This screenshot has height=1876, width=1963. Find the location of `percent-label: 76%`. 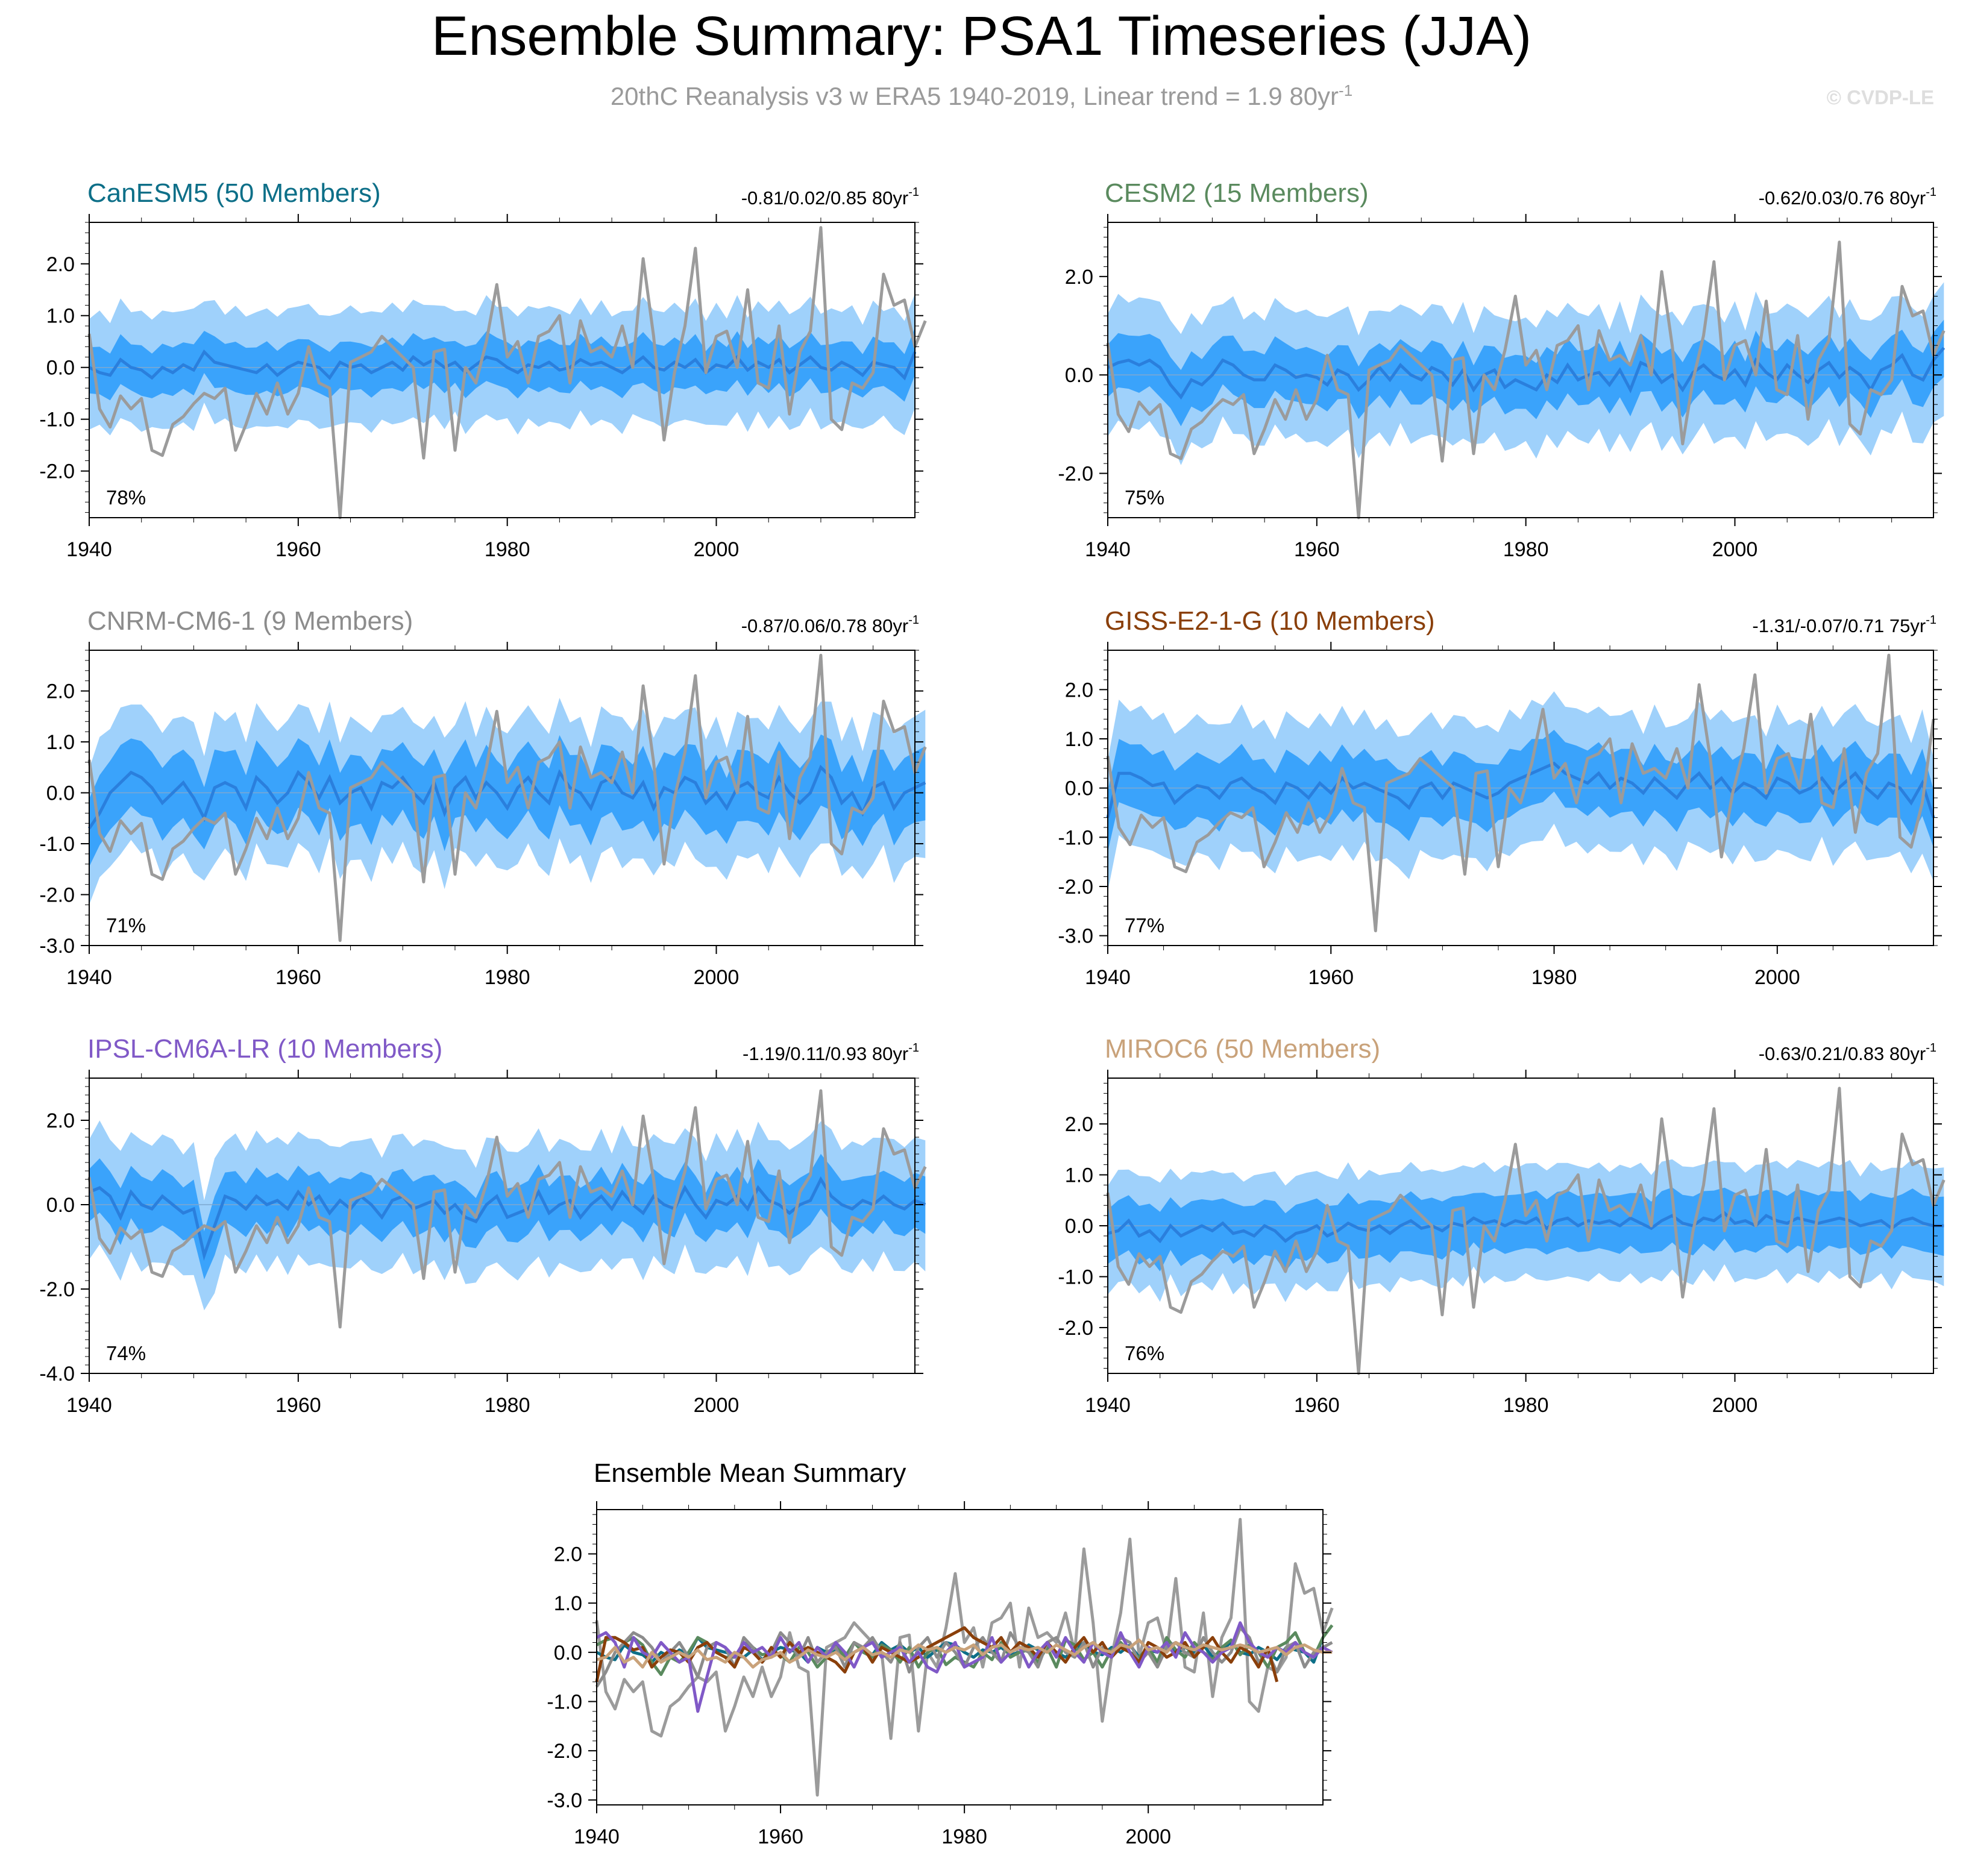

percent-label: 76% is located at coordinates (1144, 1353).